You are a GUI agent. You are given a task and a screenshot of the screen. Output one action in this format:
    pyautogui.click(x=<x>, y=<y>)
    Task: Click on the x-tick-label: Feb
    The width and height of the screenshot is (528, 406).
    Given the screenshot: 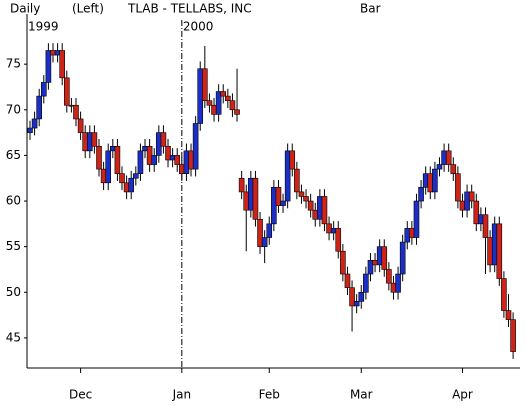 What is the action you would take?
    pyautogui.click(x=269, y=395)
    